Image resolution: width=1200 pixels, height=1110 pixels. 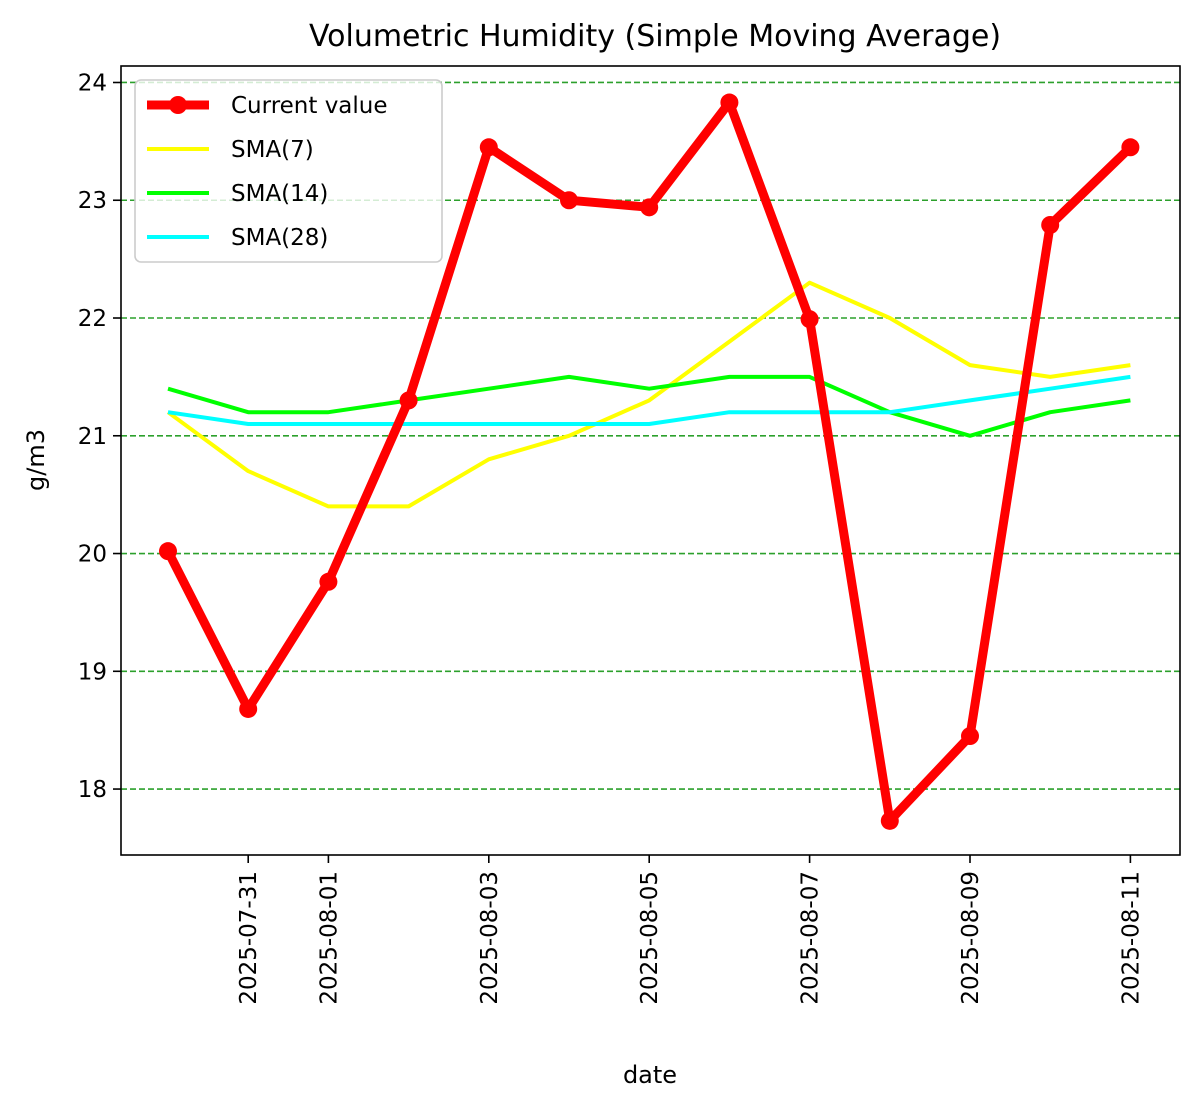 I want to click on legend: Current value SMA(7) SMA(14) SMA(28), so click(x=288, y=171).